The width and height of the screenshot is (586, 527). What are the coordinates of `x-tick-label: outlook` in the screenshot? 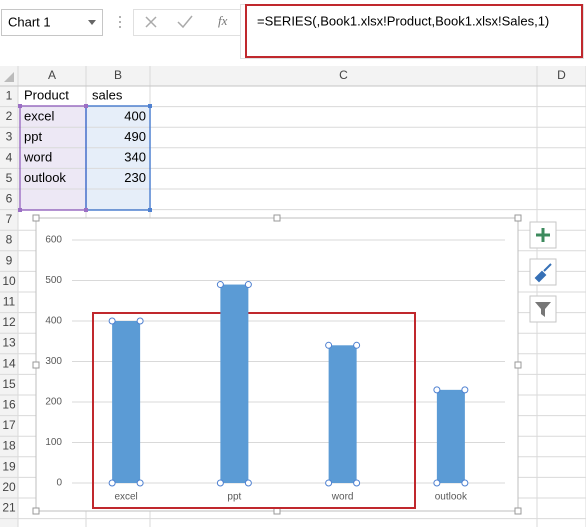 It's located at (451, 497).